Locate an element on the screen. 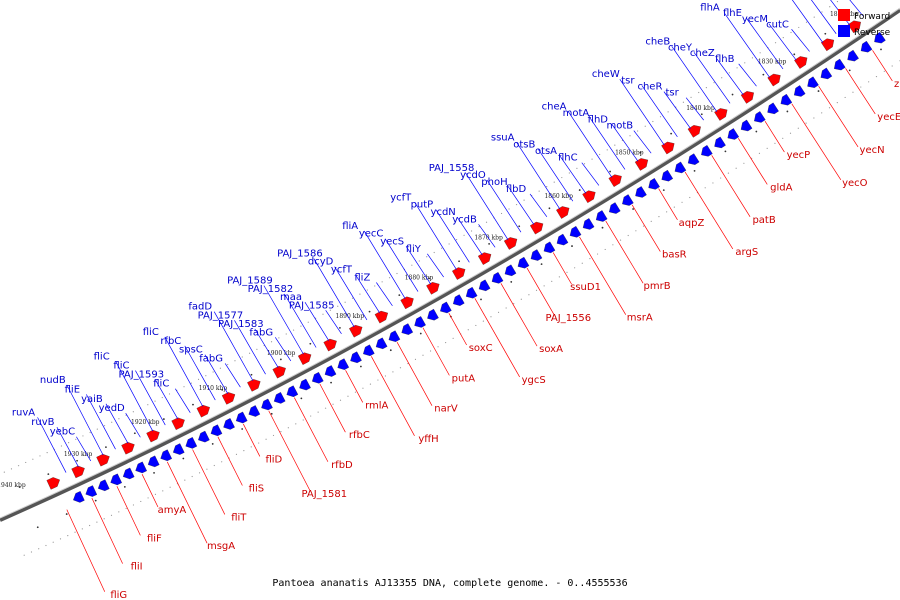  kbp-tick-label: 1840 kbp is located at coordinates (700, 108).